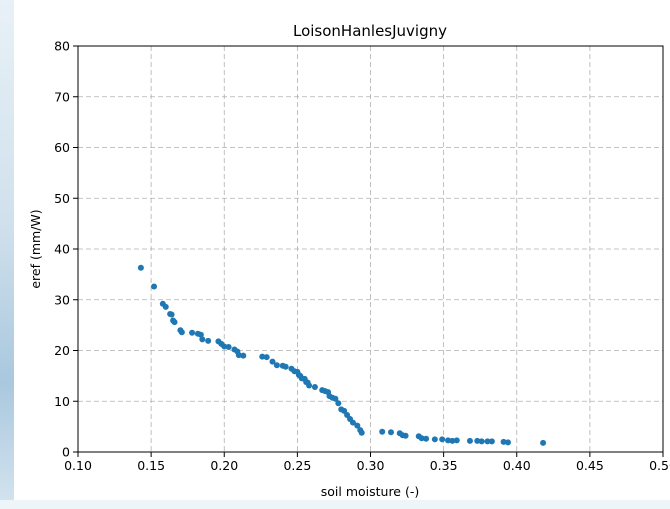 This screenshot has height=509, width=670. I want to click on x-tick-label: 0.15, so click(151, 465).